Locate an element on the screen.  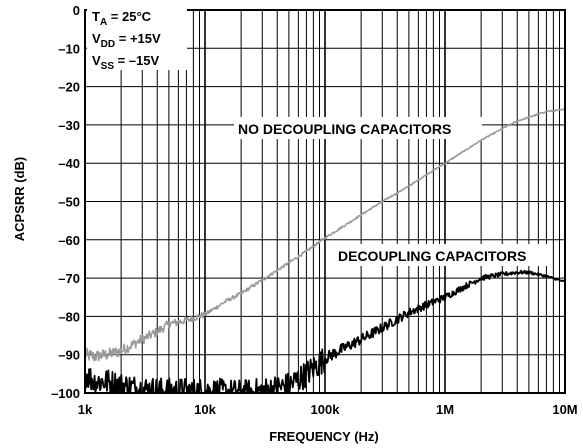
conditions-box is located at coordinates (137, 36).